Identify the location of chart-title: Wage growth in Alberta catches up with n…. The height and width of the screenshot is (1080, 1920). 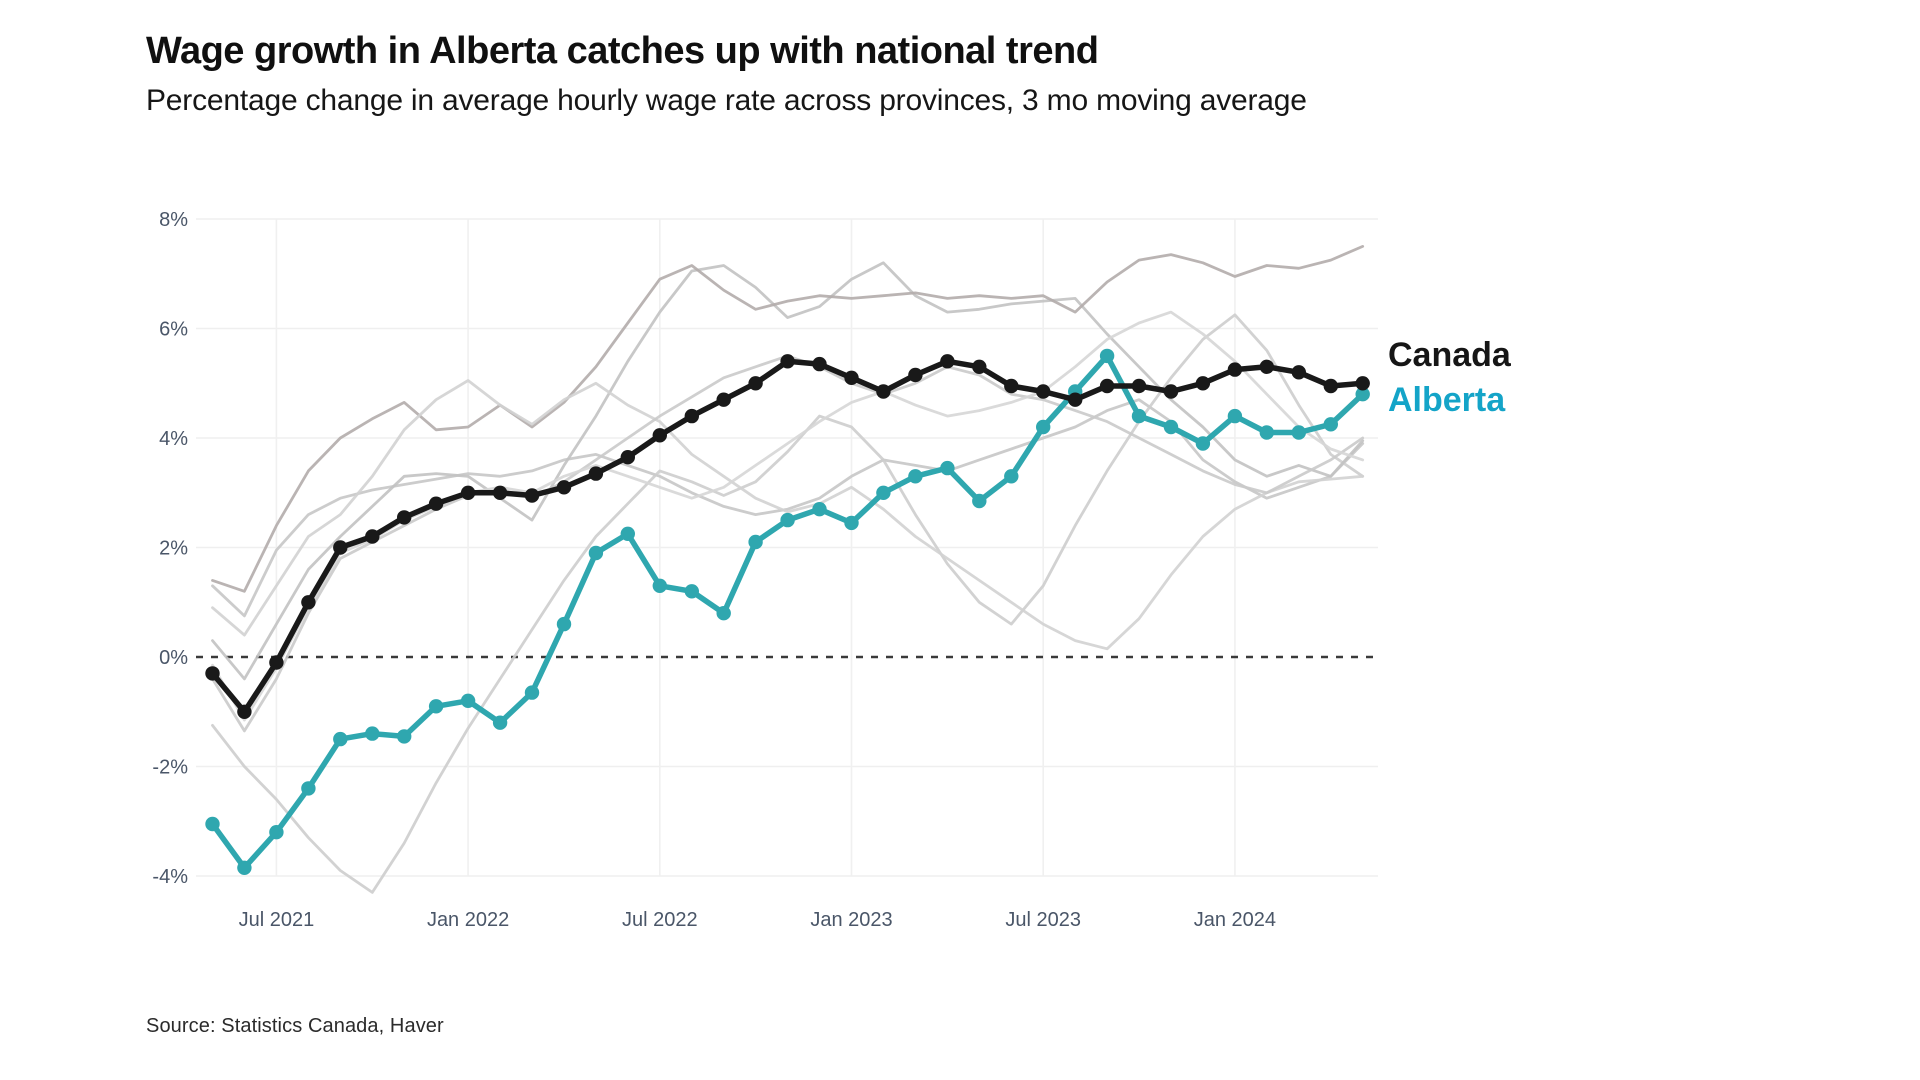
(622, 51).